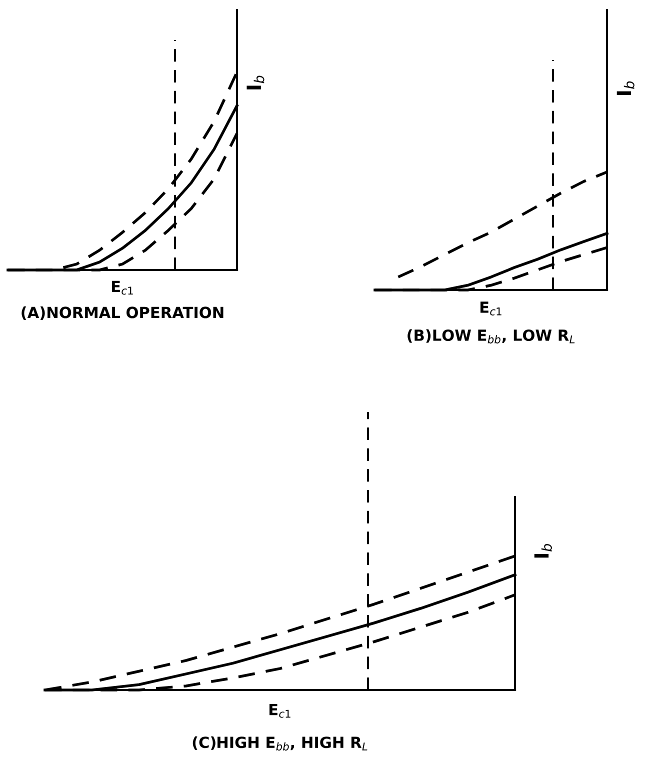 This screenshot has width=646, height=757. Describe the element at coordinates (280, 743) in the screenshot. I see `text: (C)HIGH E$_{bb}$, HIGH R$_{L}$` at that location.